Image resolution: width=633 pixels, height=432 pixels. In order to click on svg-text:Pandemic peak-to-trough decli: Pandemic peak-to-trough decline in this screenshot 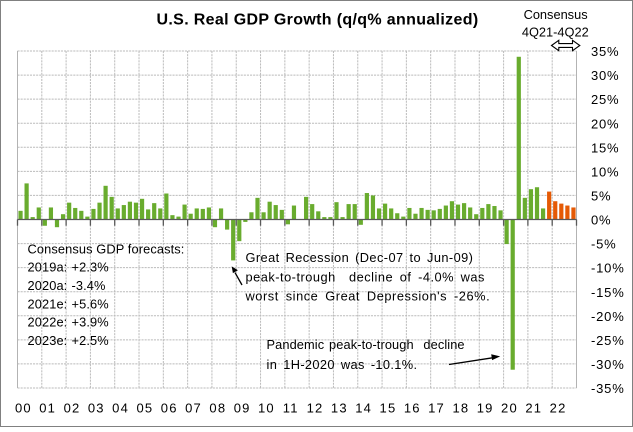, I will do `click(366, 344)`.